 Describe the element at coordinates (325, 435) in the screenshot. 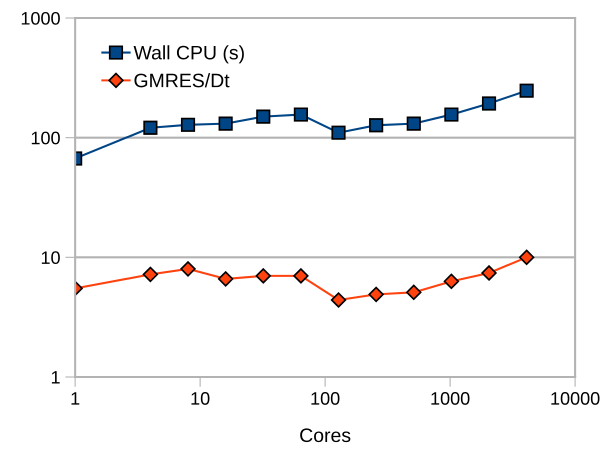

I see `x-axis-title: Cores` at that location.